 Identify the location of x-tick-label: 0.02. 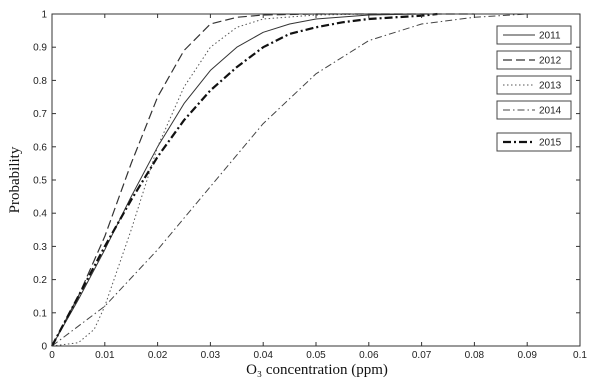
(158, 355).